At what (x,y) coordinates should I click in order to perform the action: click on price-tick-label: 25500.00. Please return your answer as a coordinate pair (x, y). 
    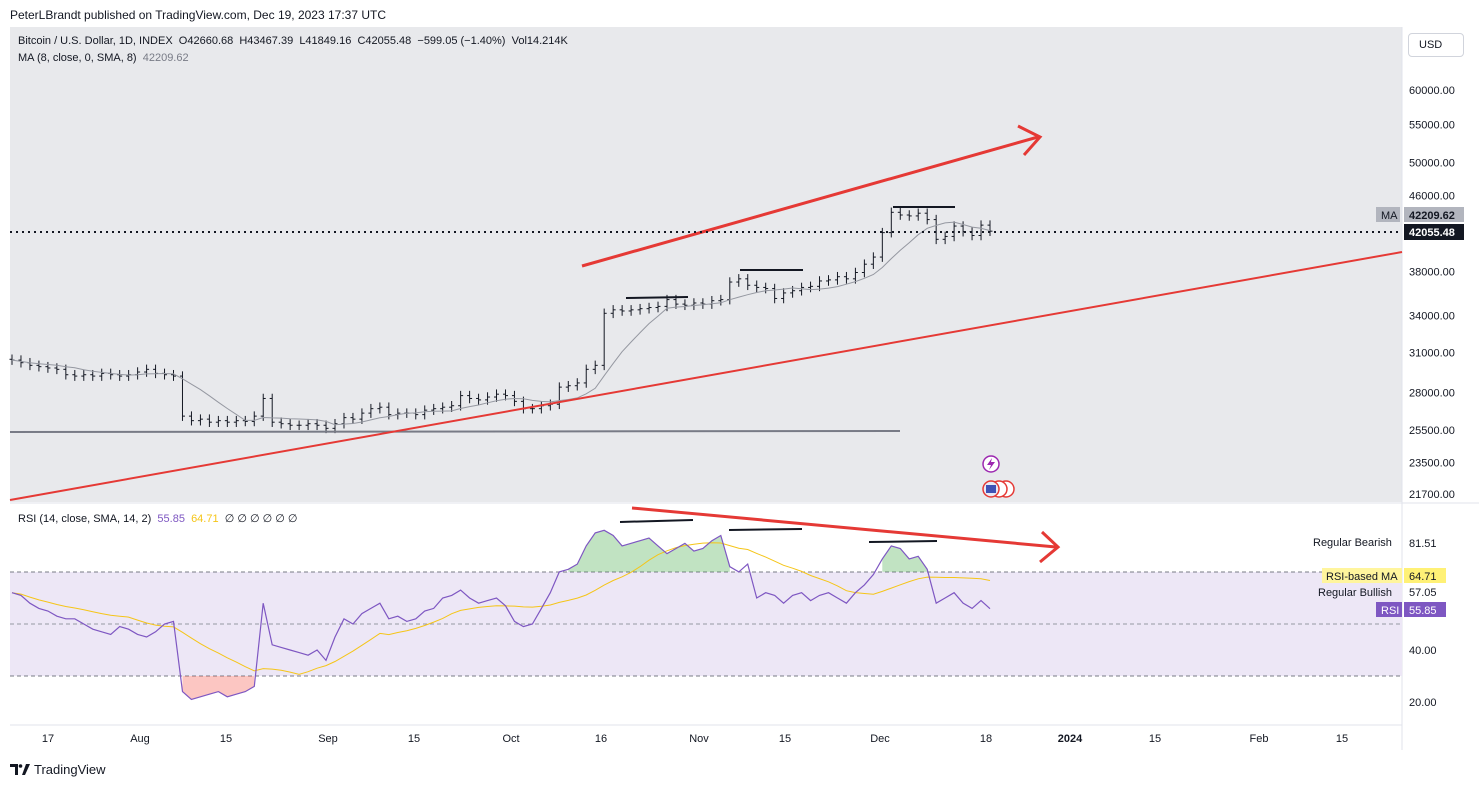
    Looking at the image, I should click on (1432, 431).